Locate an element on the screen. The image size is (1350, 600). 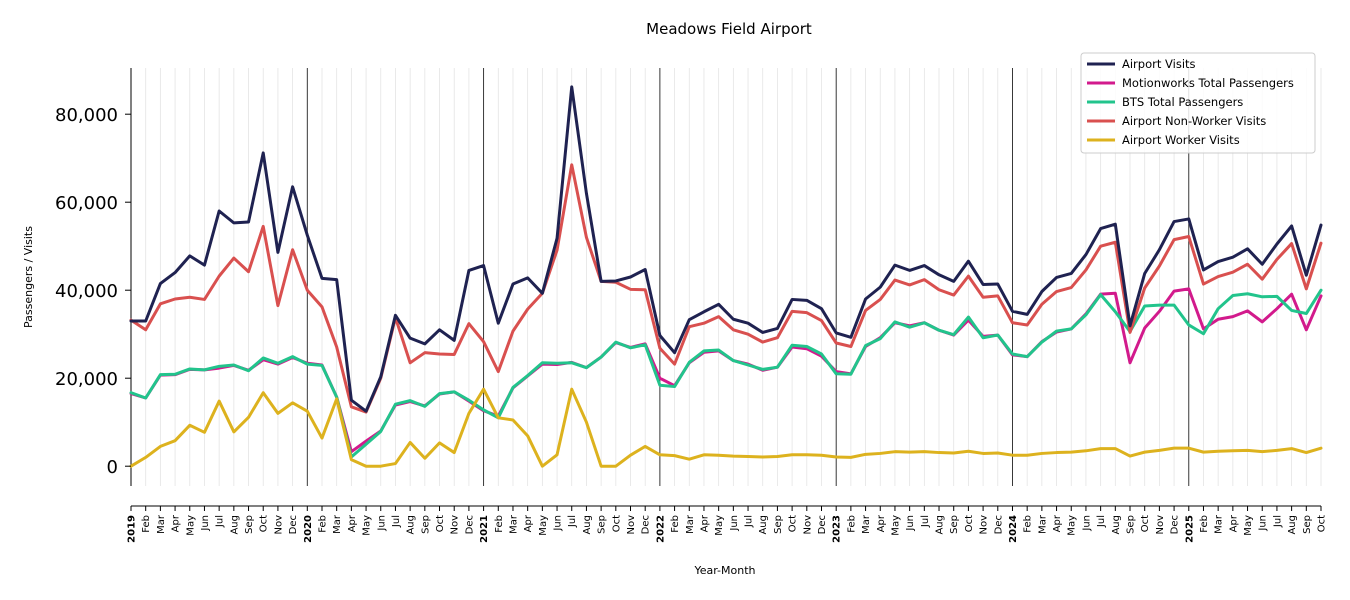
y-tick-label: 60,000 is located at coordinates (86, 203).